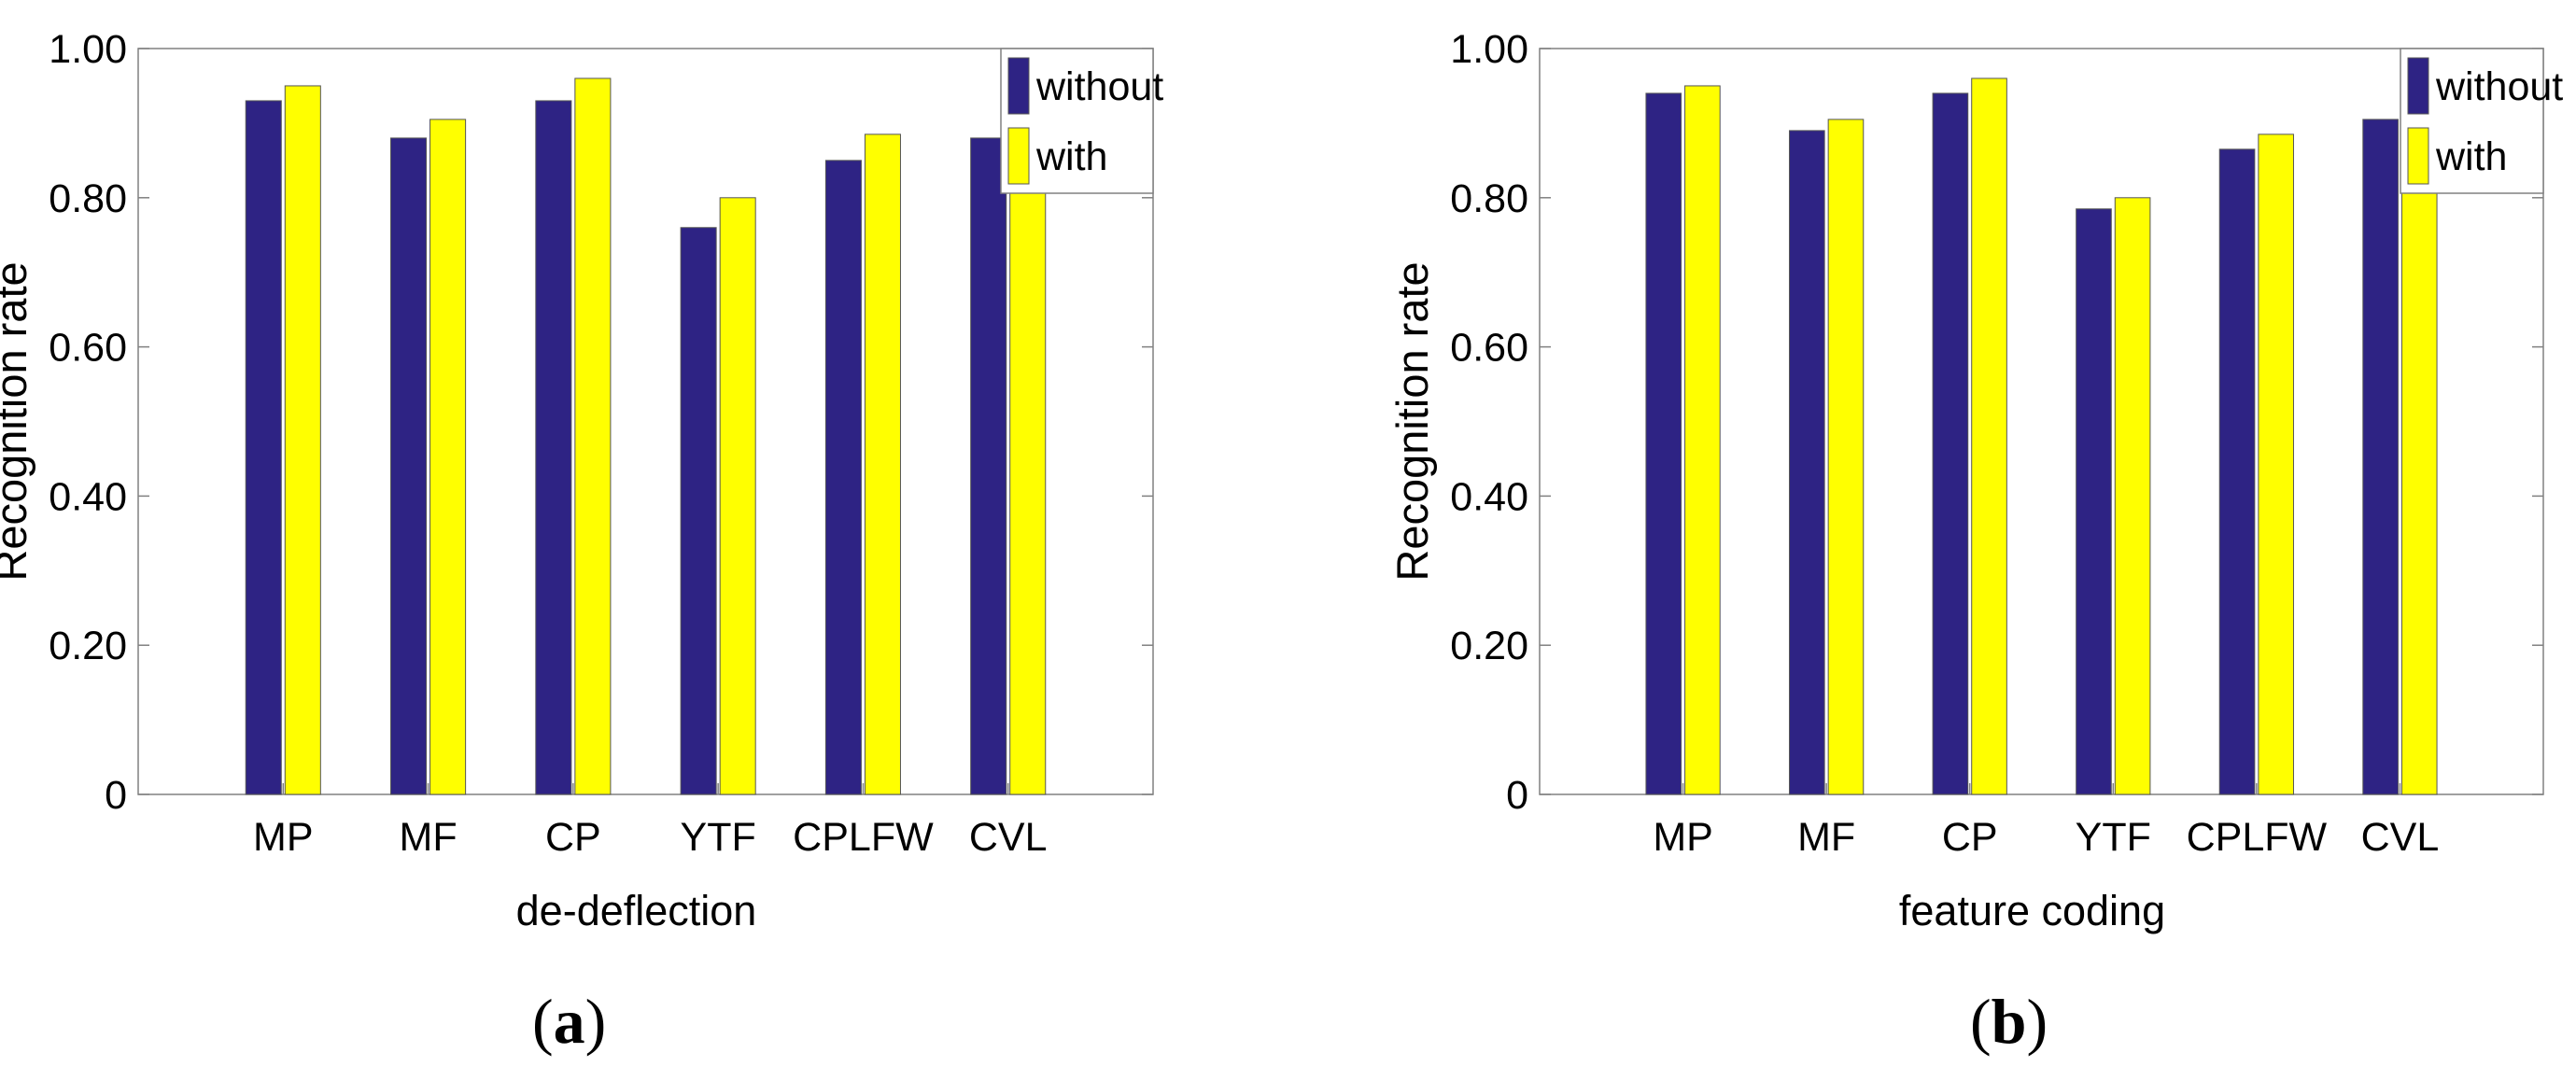  Describe the element at coordinates (2032, 910) in the screenshot. I see `x-axis-label: feature coding` at that location.